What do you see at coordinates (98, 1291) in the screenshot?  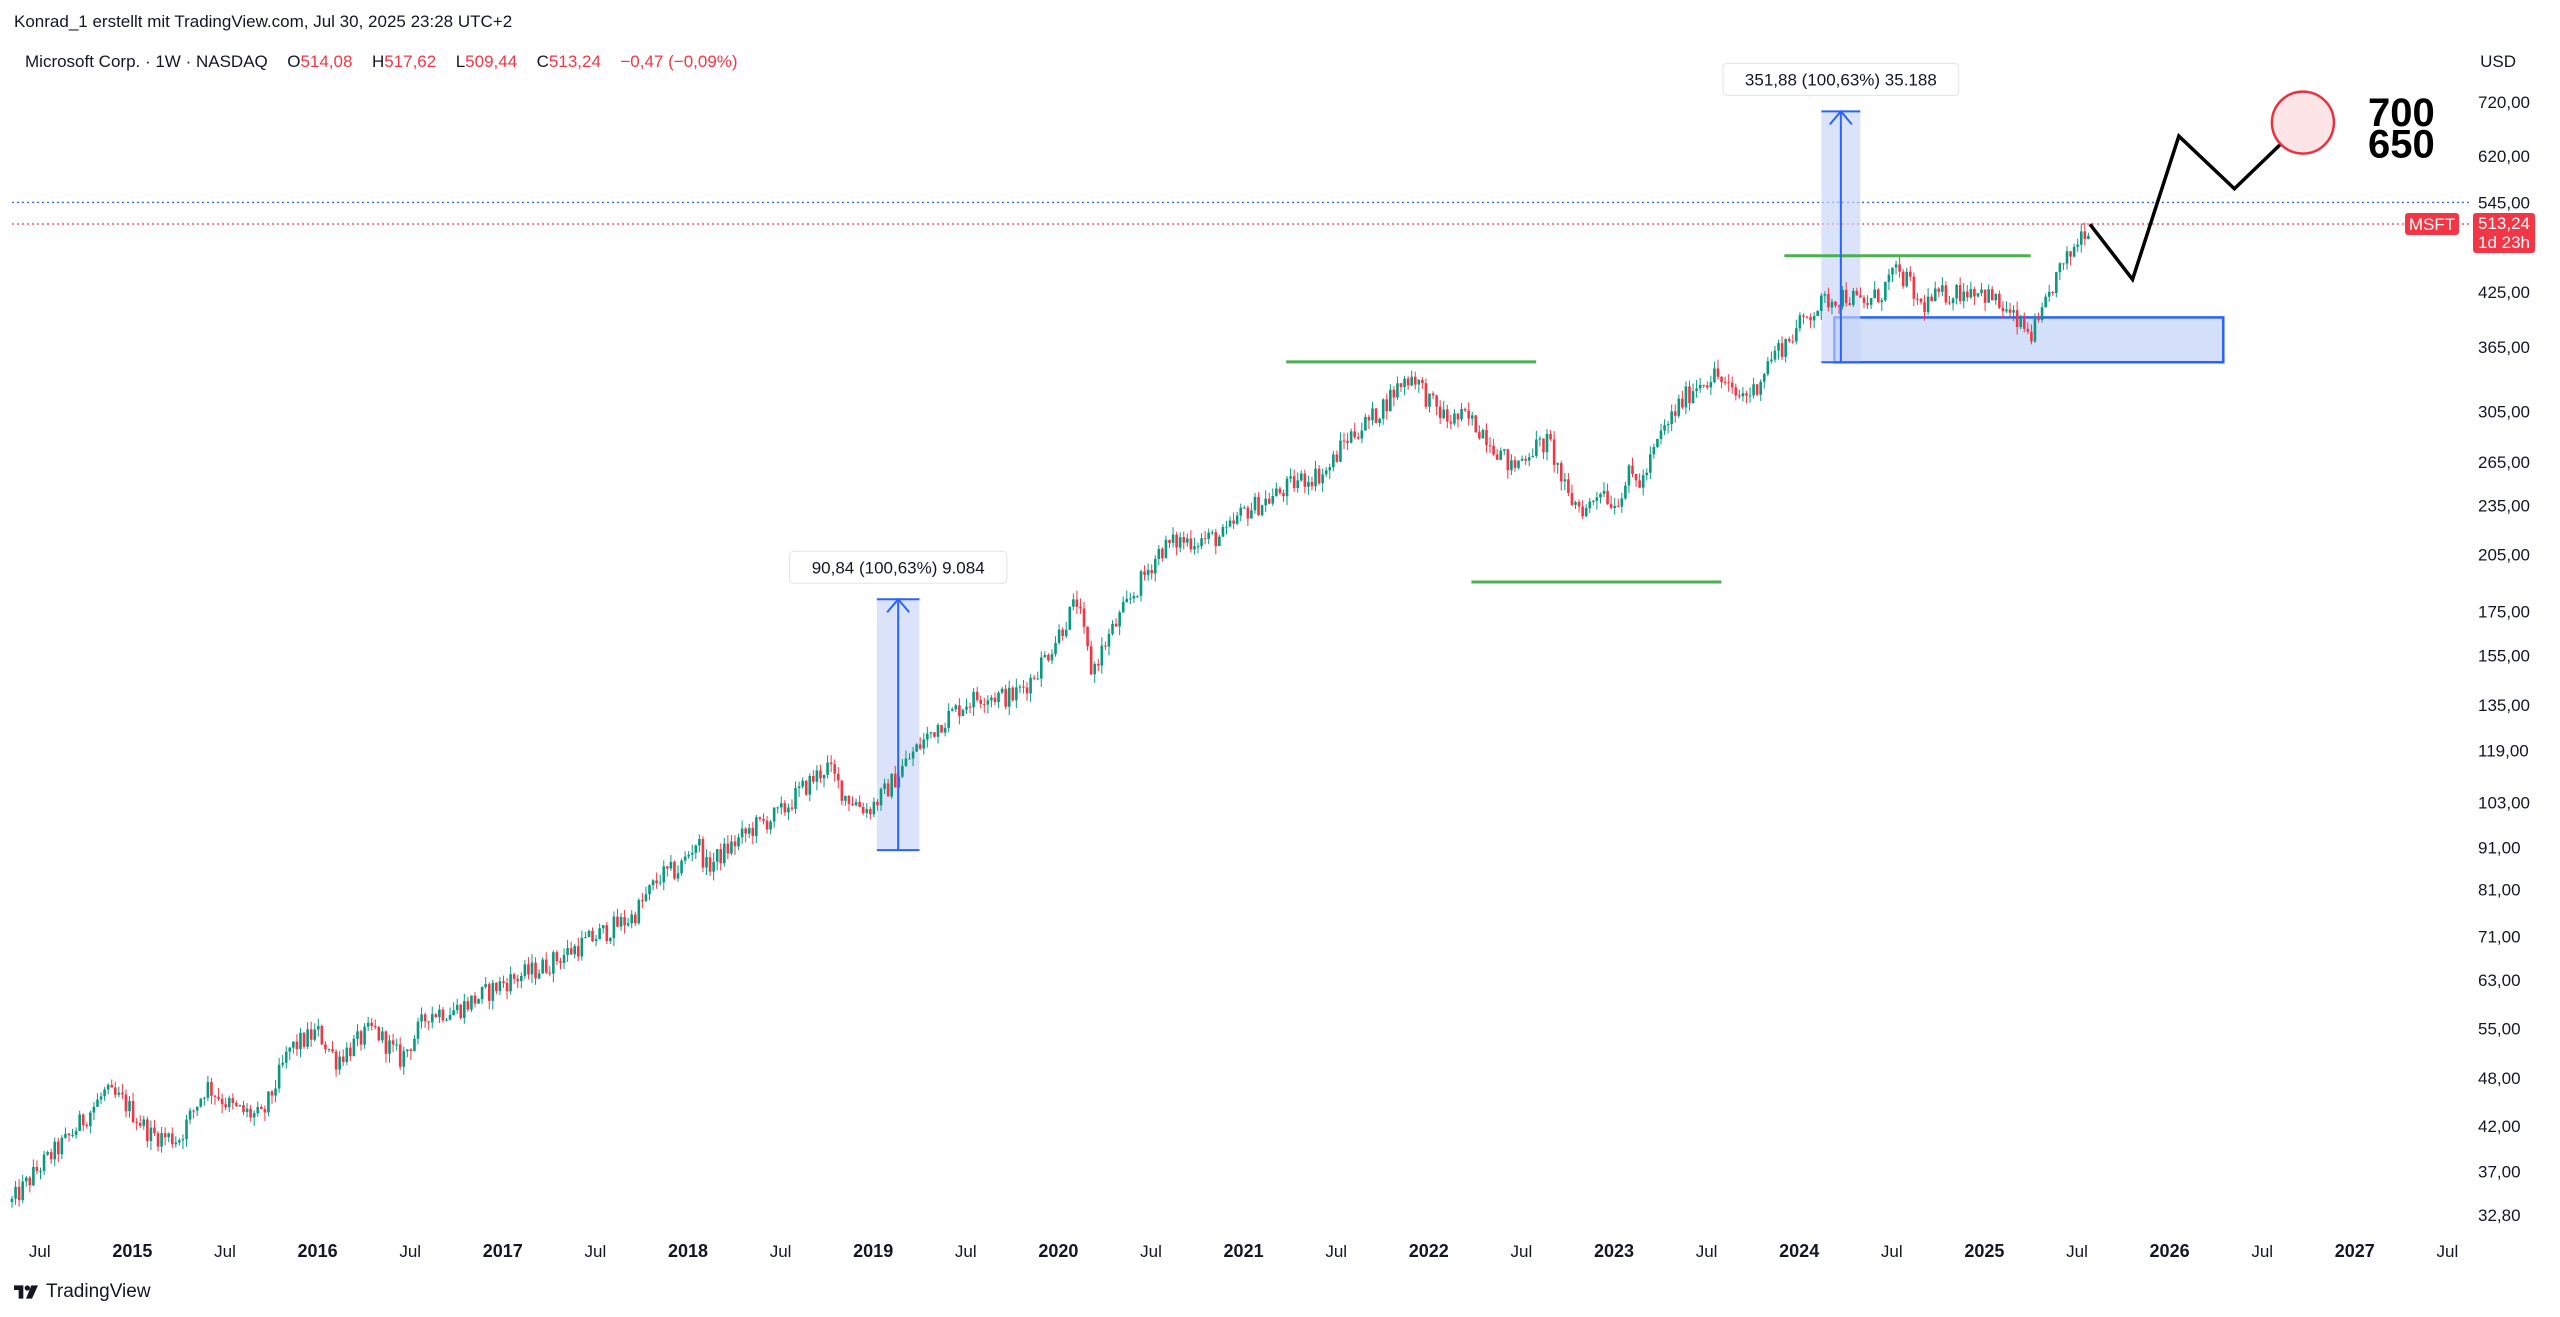 I see `brand-label: TradingView` at bounding box center [98, 1291].